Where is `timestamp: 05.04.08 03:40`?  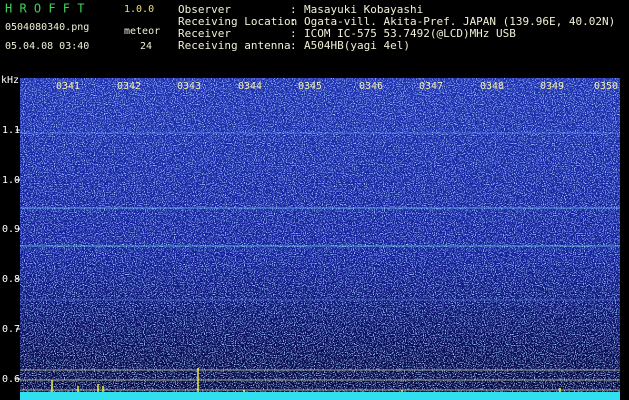 timestamp: 05.04.08 03:40 is located at coordinates (47, 46).